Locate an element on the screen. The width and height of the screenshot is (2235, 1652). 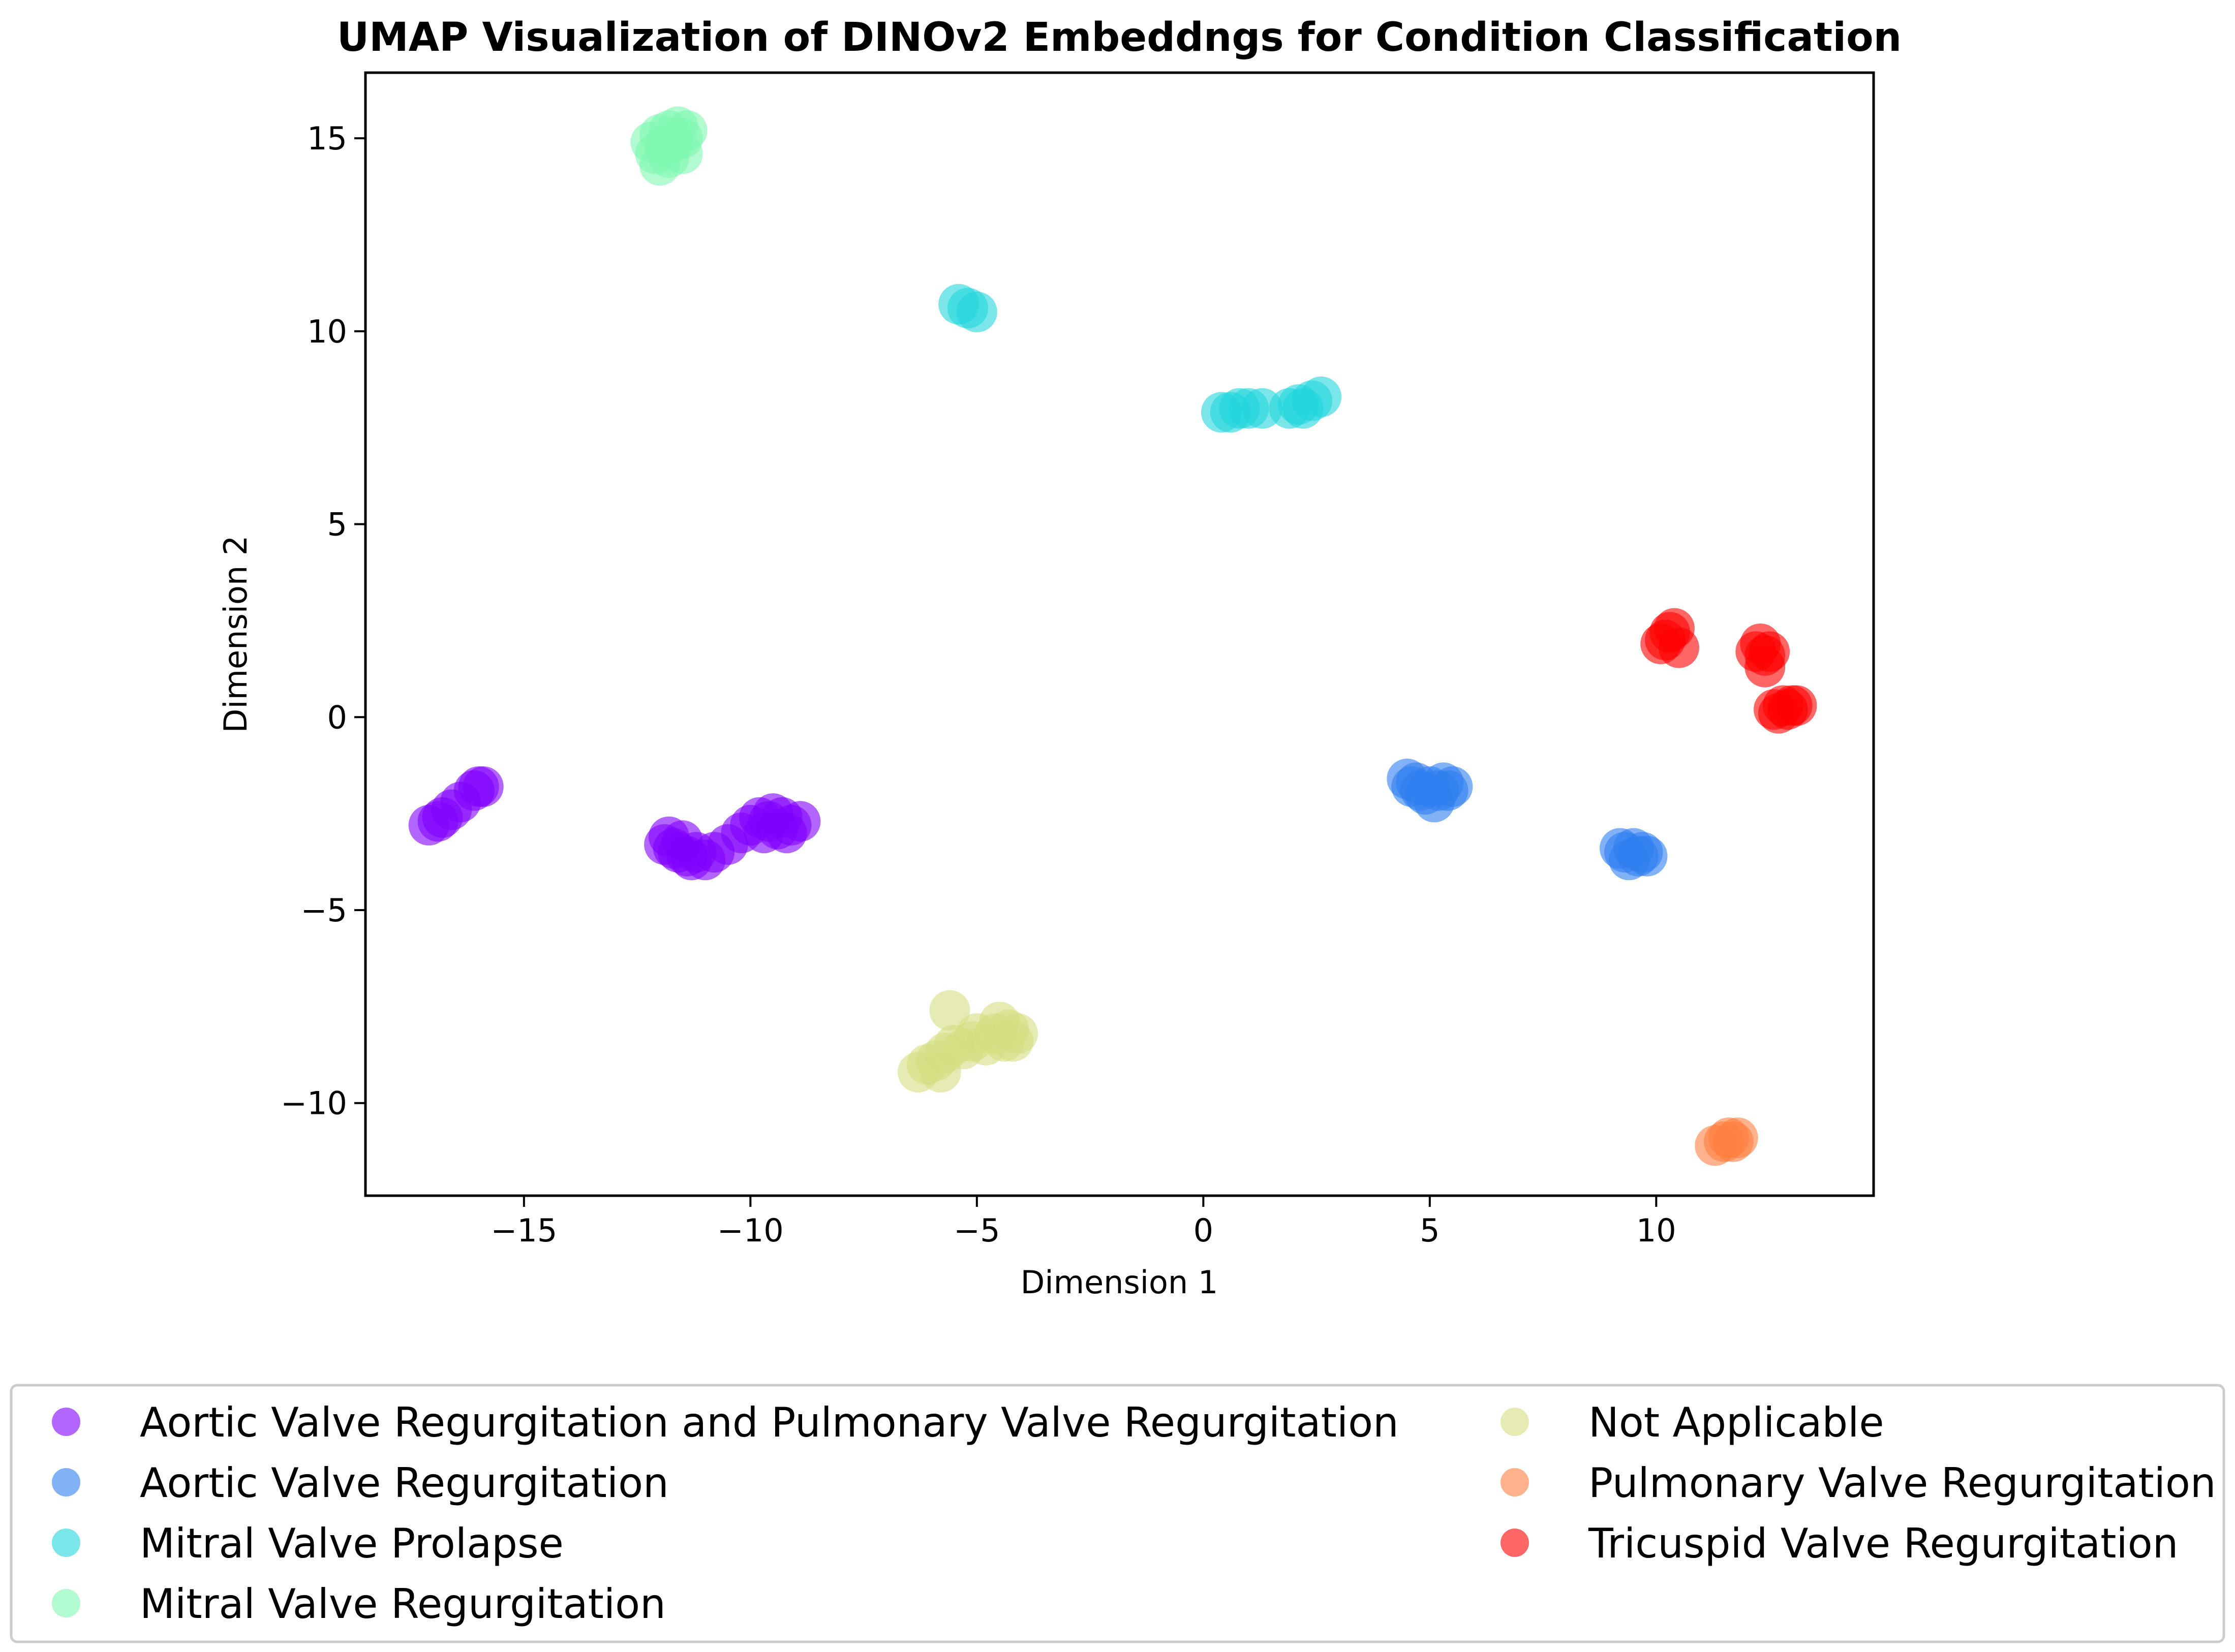
legend-item: Aortic Valve Regurgitation is located at coordinates (360, 1483).